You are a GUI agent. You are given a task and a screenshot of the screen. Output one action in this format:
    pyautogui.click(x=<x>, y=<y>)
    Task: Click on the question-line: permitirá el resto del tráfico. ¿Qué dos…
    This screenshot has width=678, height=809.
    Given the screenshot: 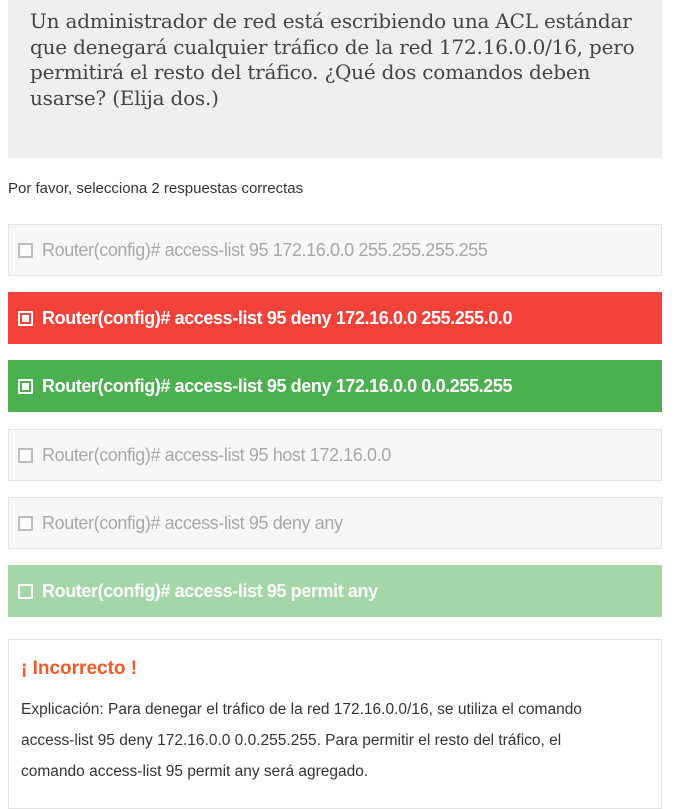 What is the action you would take?
    pyautogui.click(x=310, y=72)
    